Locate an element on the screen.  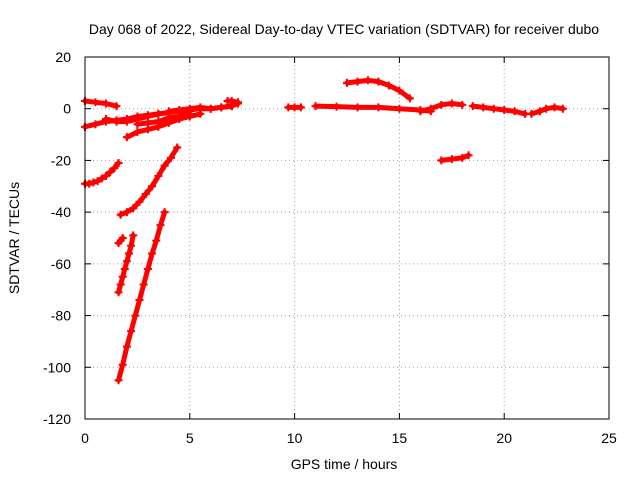
x-tick-label: 20 is located at coordinates (504, 438).